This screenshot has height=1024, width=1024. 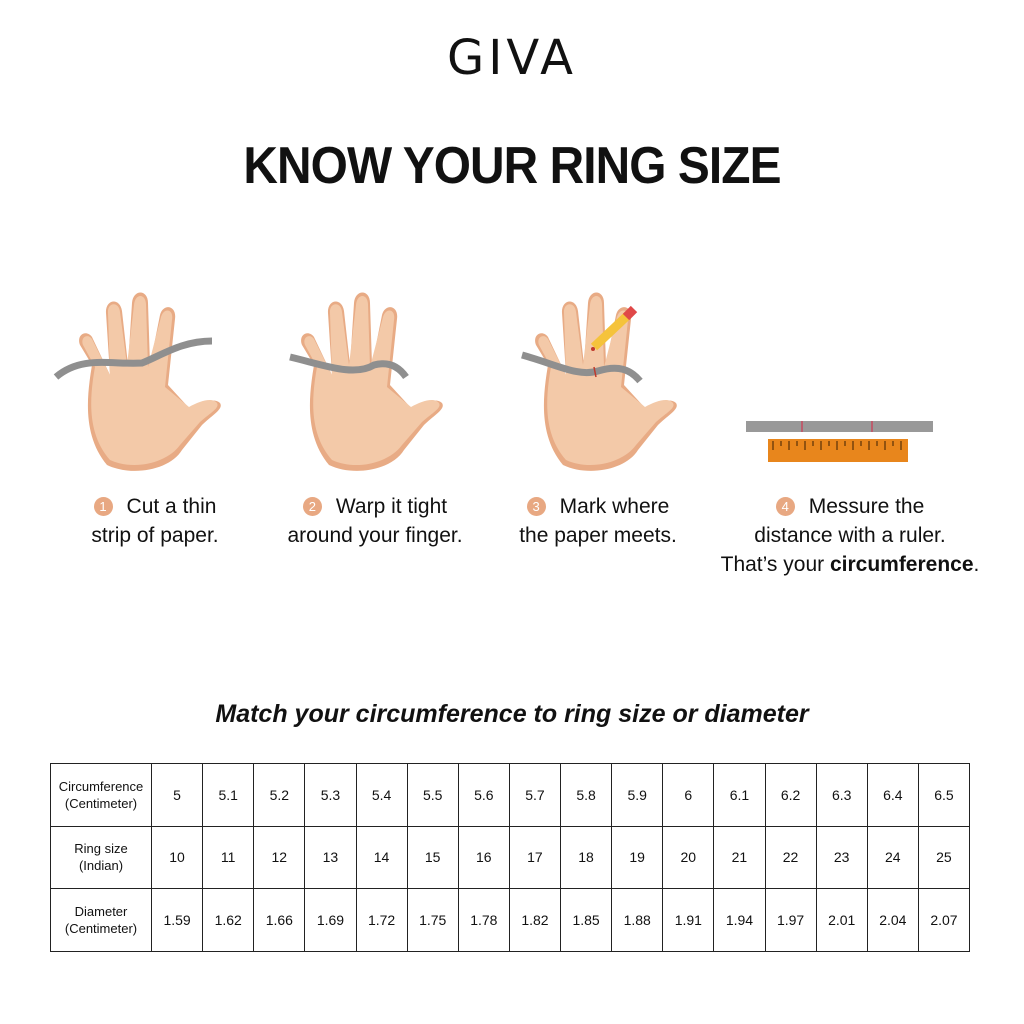 What do you see at coordinates (535, 795) in the screenshot?
I see `table-cell: 5.7` at bounding box center [535, 795].